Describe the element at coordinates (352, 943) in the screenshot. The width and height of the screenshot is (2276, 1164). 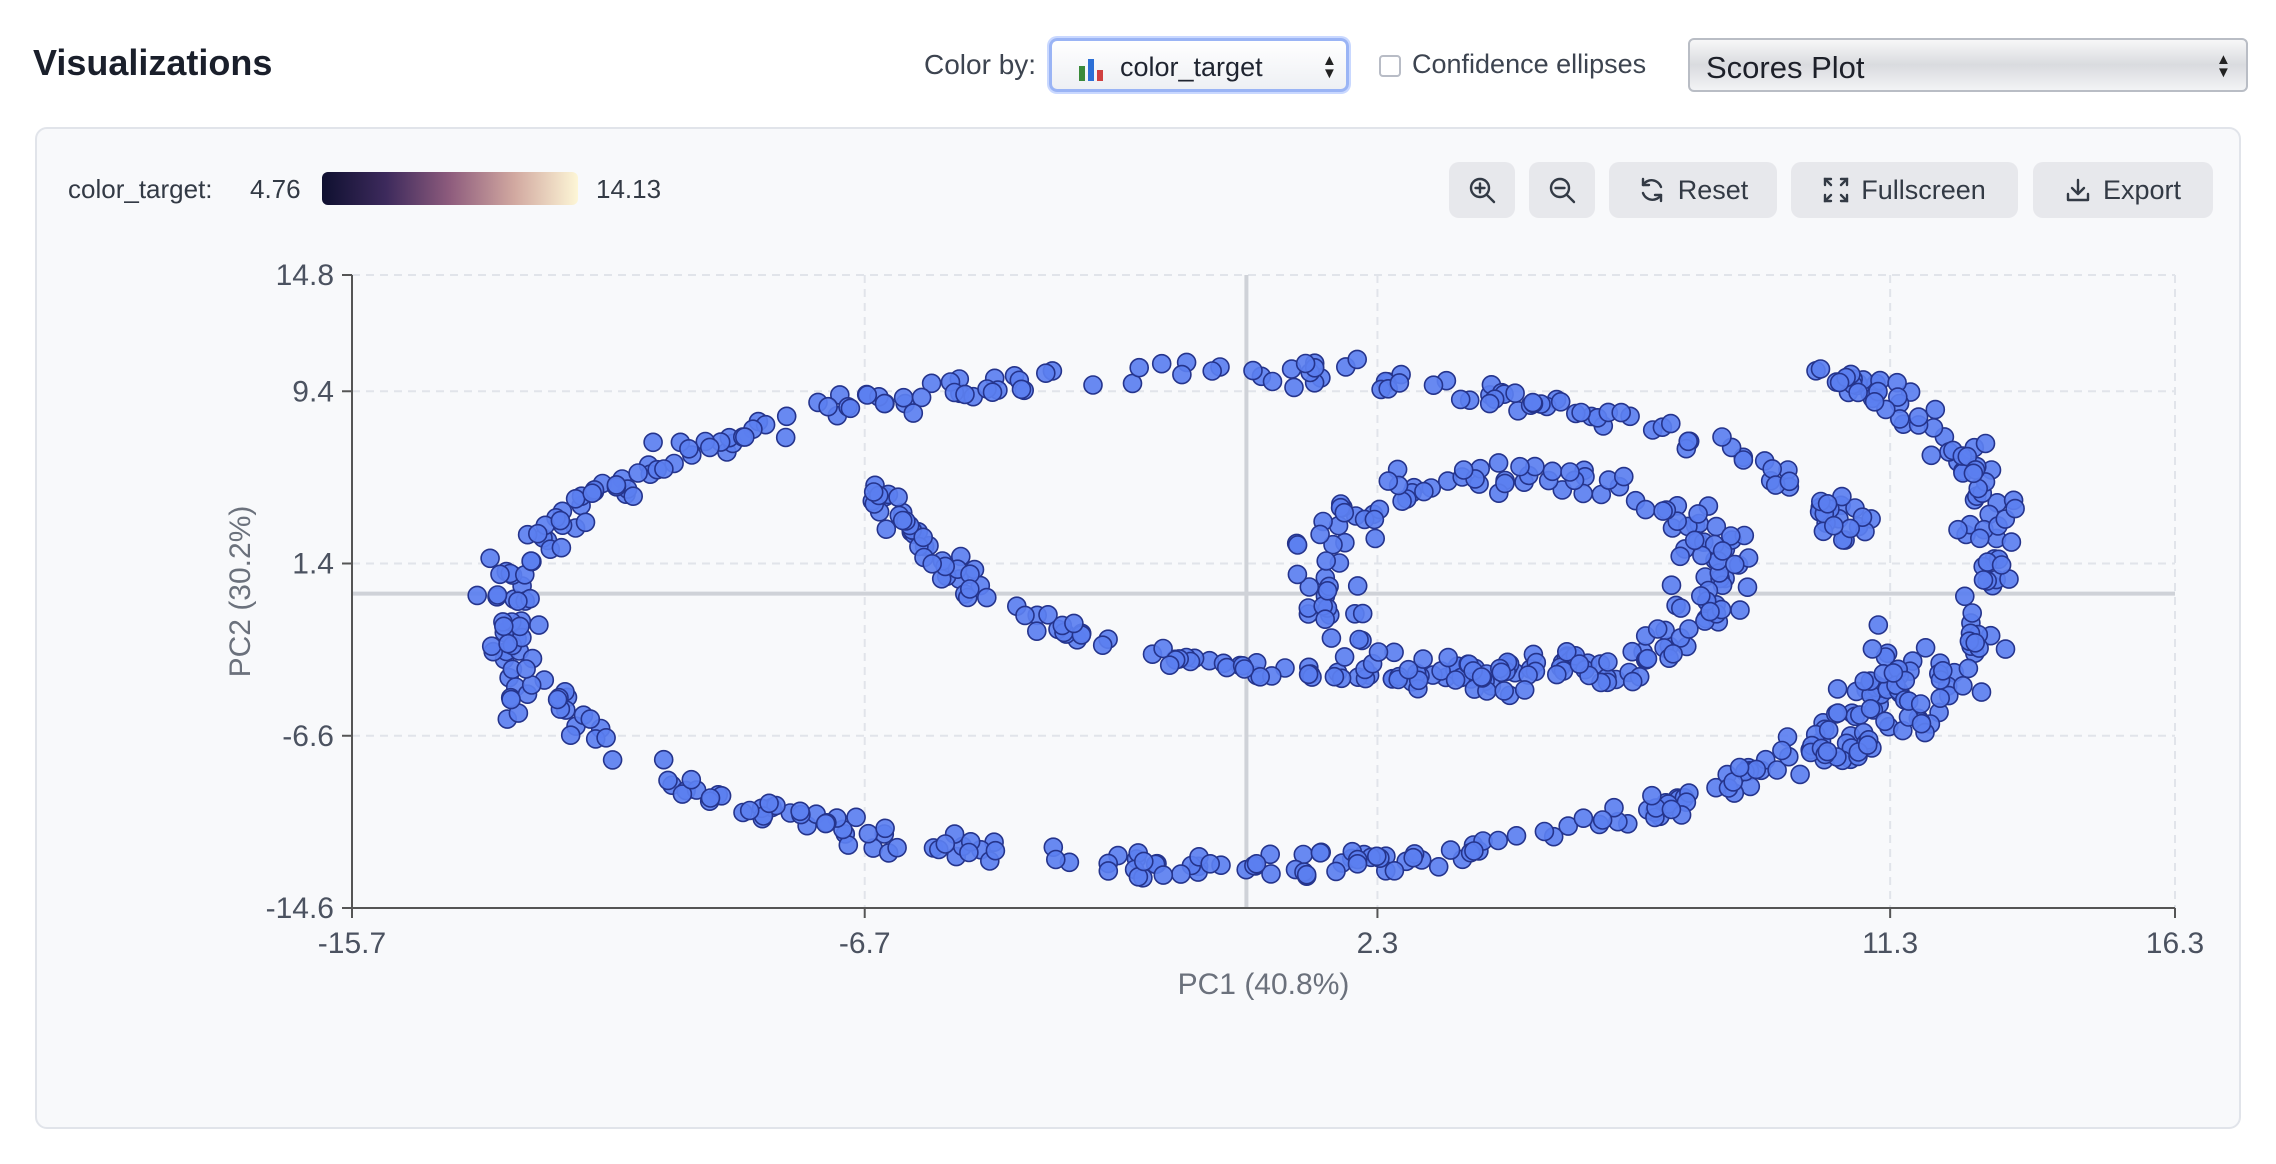
I see `x-tick-label: -15.7` at that location.